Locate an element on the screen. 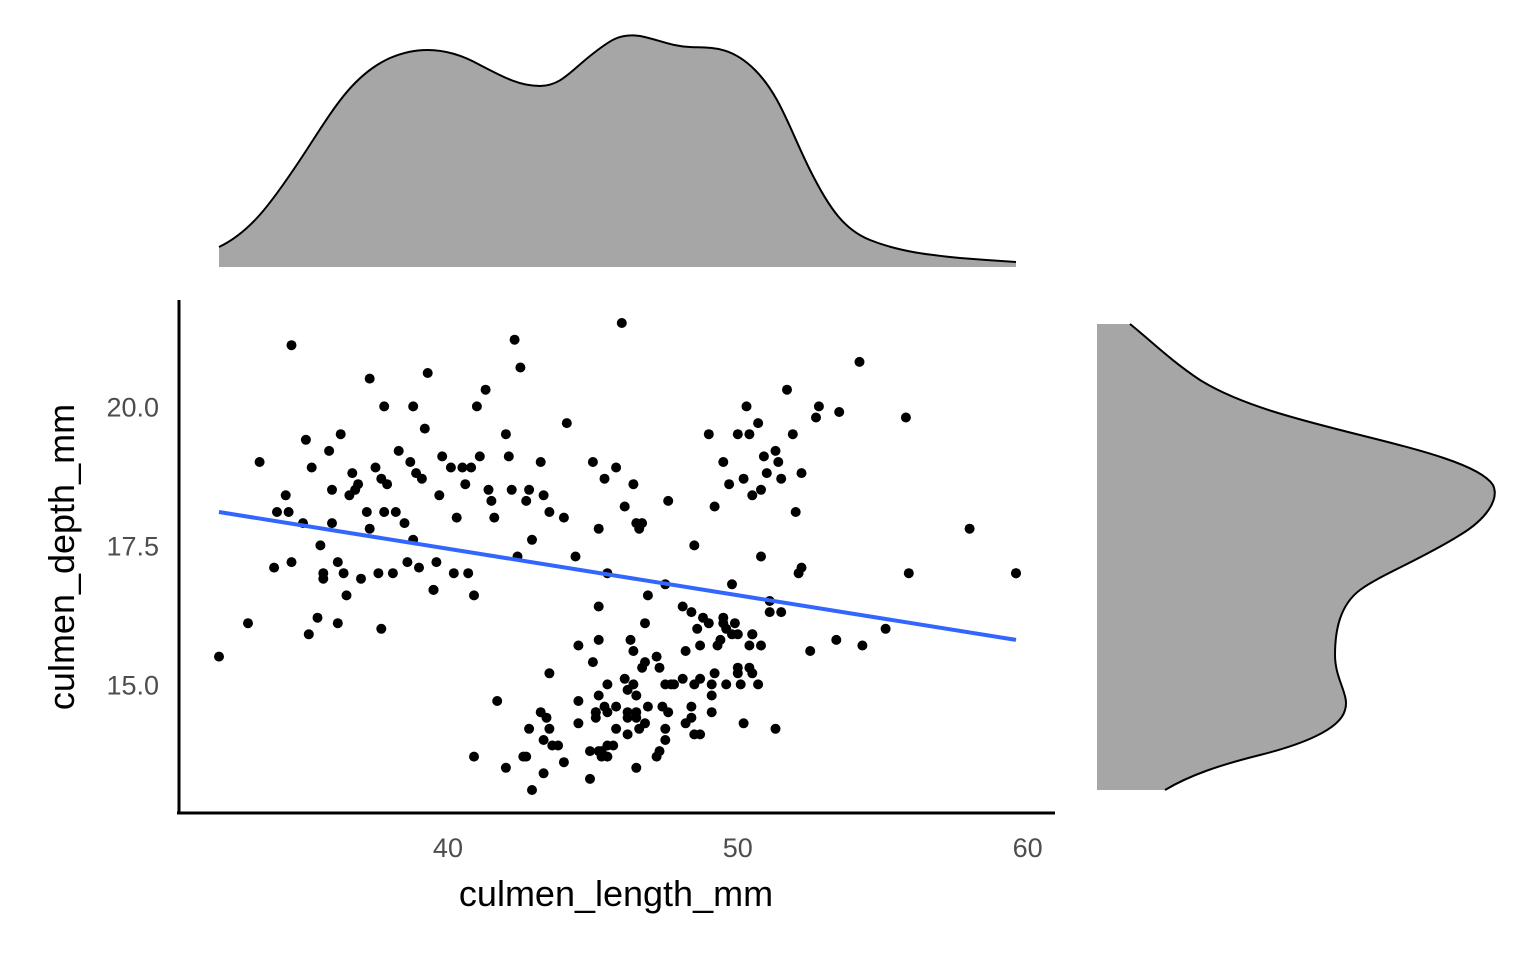  y-tick-labels: 15.0 17.5 20.0 is located at coordinates (132, 546).